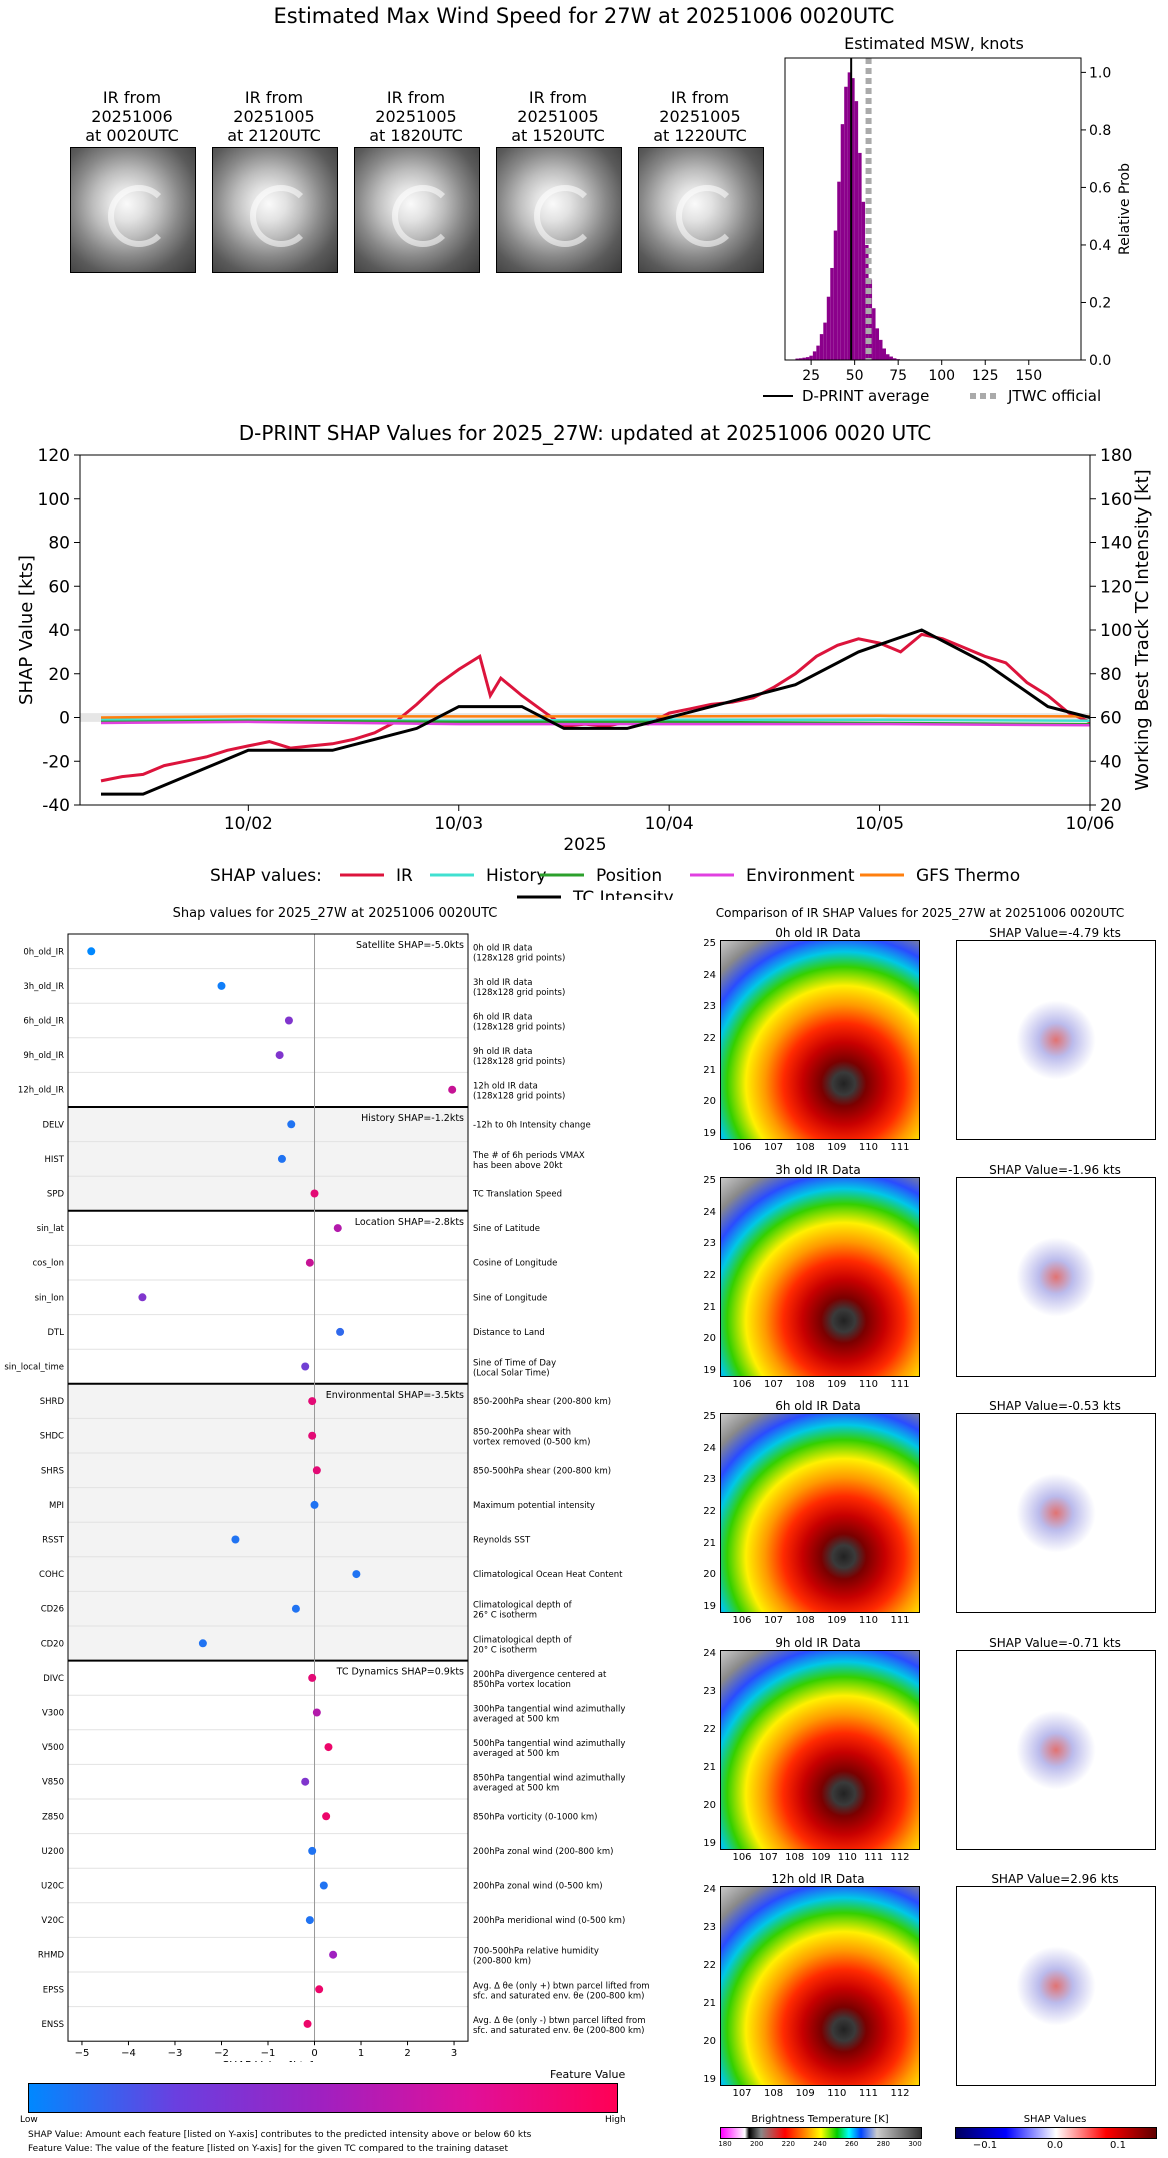 This screenshot has height=2158, width=1168. What do you see at coordinates (811, 376) in the screenshot?
I see `x-tick-label: 25` at bounding box center [811, 376].